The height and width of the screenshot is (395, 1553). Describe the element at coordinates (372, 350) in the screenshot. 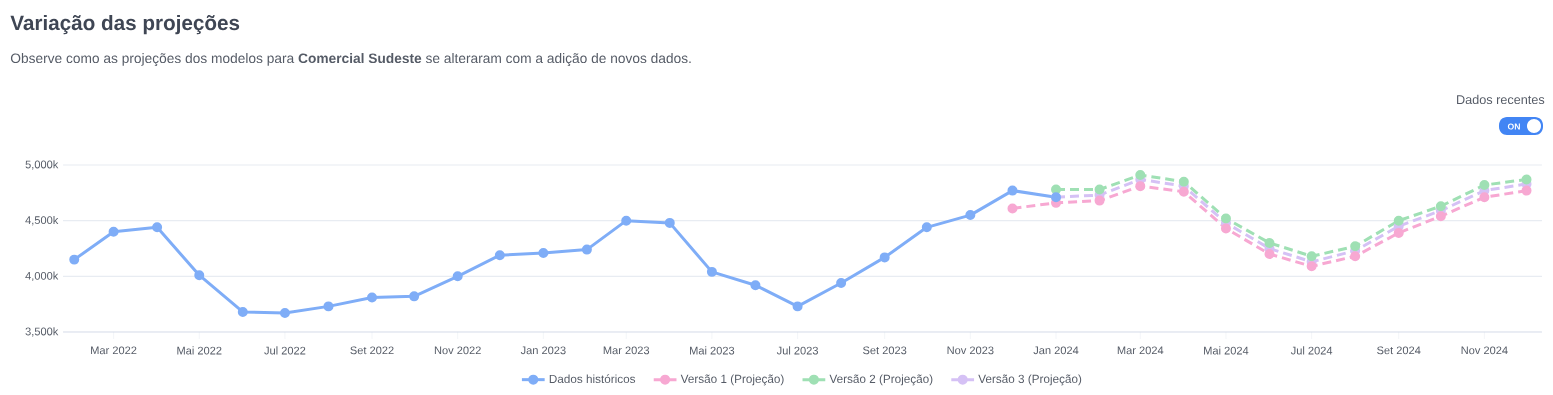

I see `x-tick-label: Set 2022` at that location.